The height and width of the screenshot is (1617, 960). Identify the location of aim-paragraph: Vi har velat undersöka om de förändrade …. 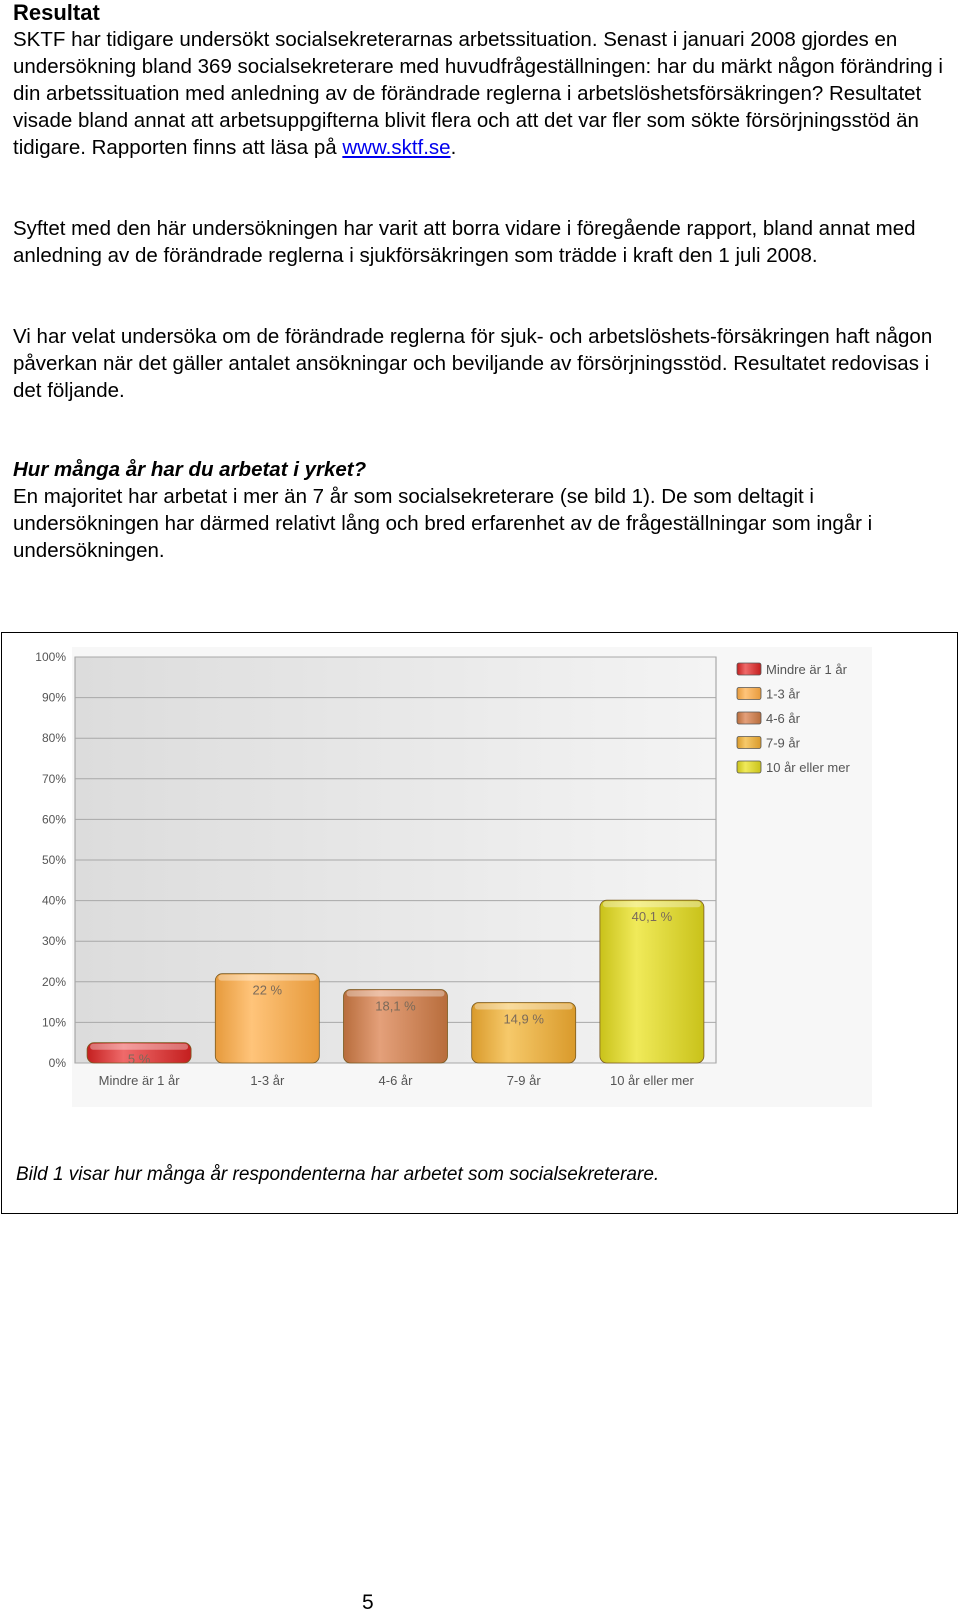
(473, 363).